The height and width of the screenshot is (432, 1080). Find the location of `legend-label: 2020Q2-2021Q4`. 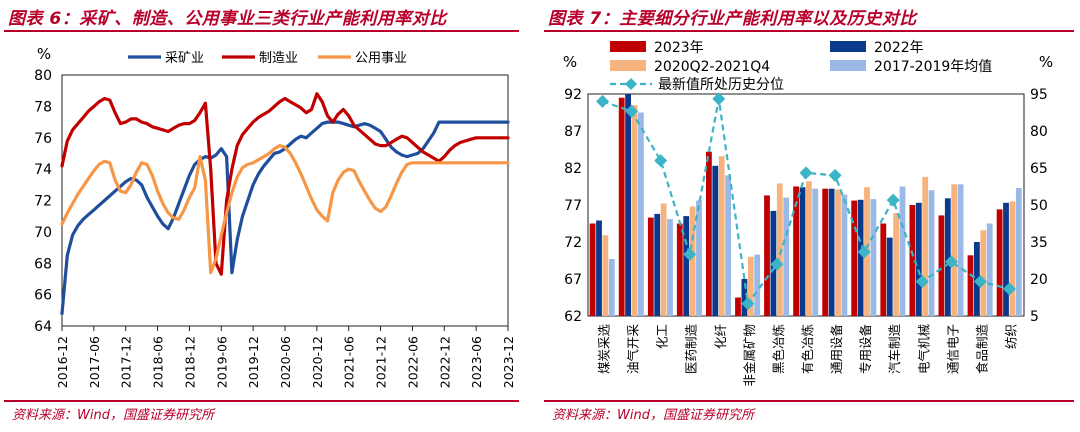

legend-label: 2020Q2-2021Q4 is located at coordinates (712, 67).